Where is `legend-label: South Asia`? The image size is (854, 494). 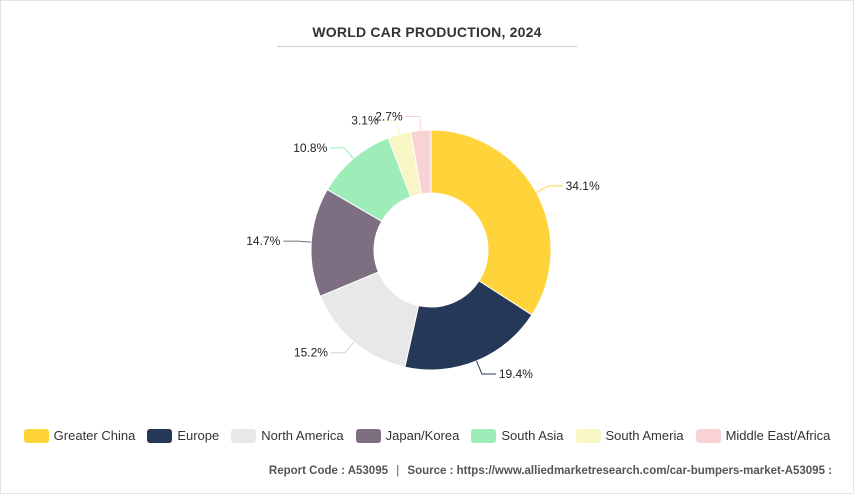
legend-label: South Asia is located at coordinates (532, 435).